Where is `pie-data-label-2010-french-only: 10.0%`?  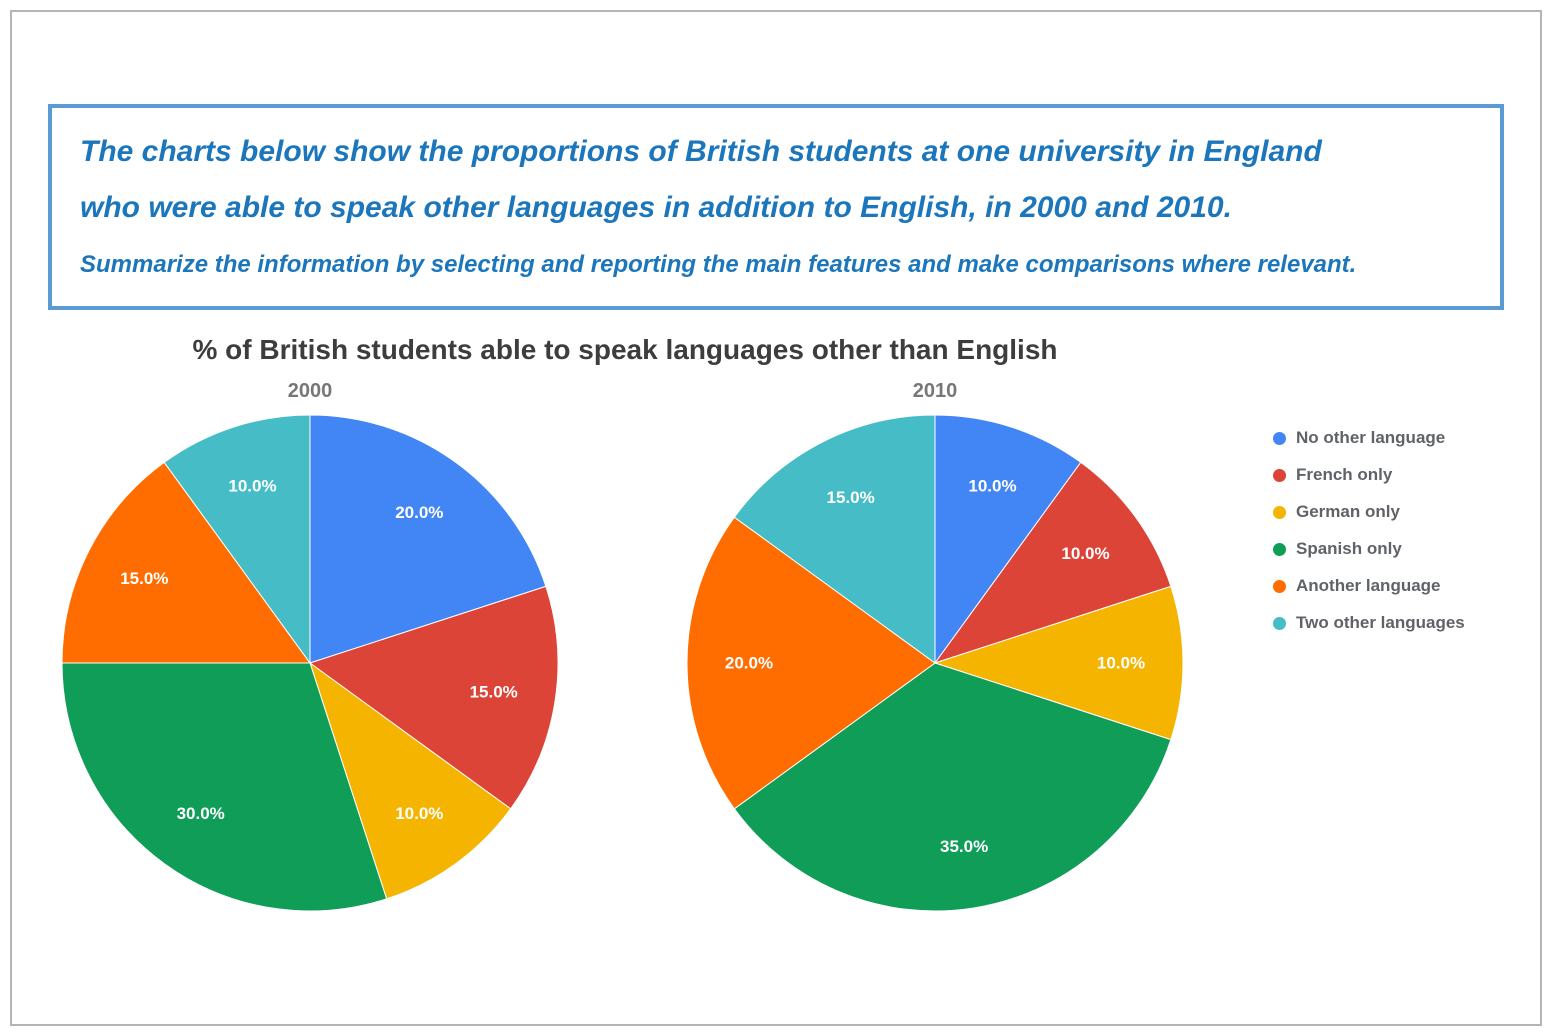
pie-data-label-2010-french-only: 10.0% is located at coordinates (1085, 553).